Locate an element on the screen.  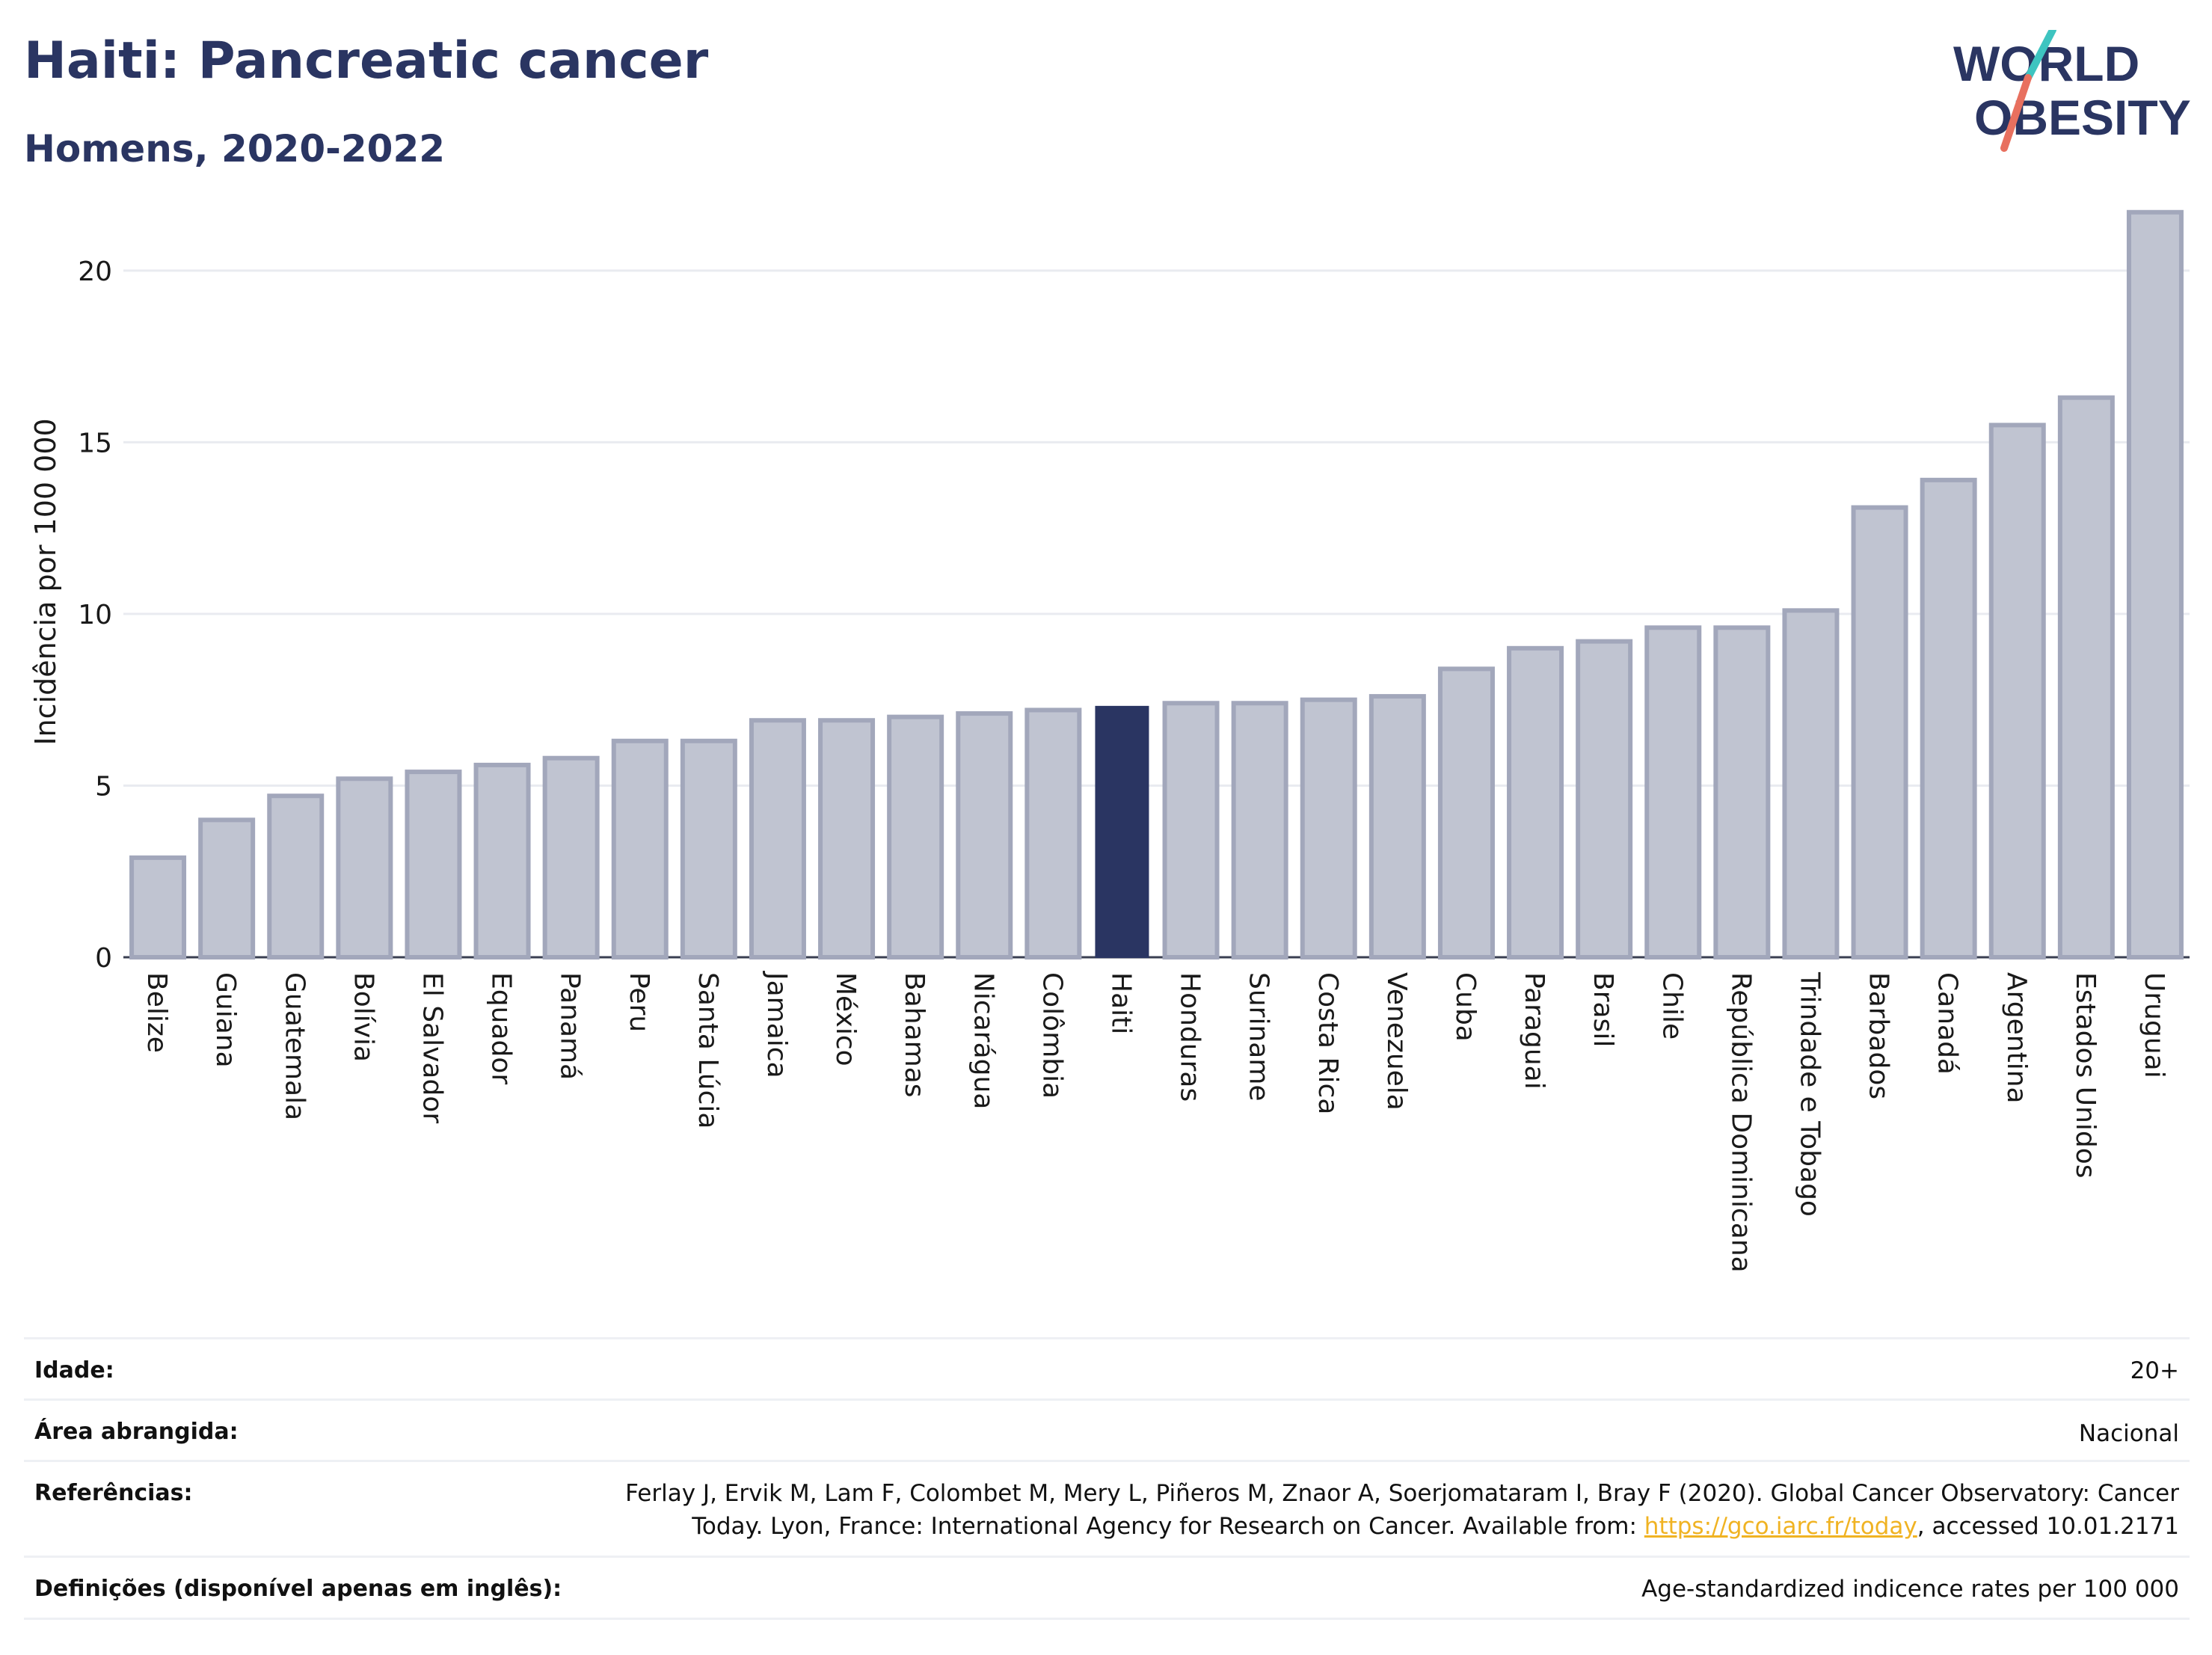
x-tick-label: Panamá is located at coordinates (570, 1026).